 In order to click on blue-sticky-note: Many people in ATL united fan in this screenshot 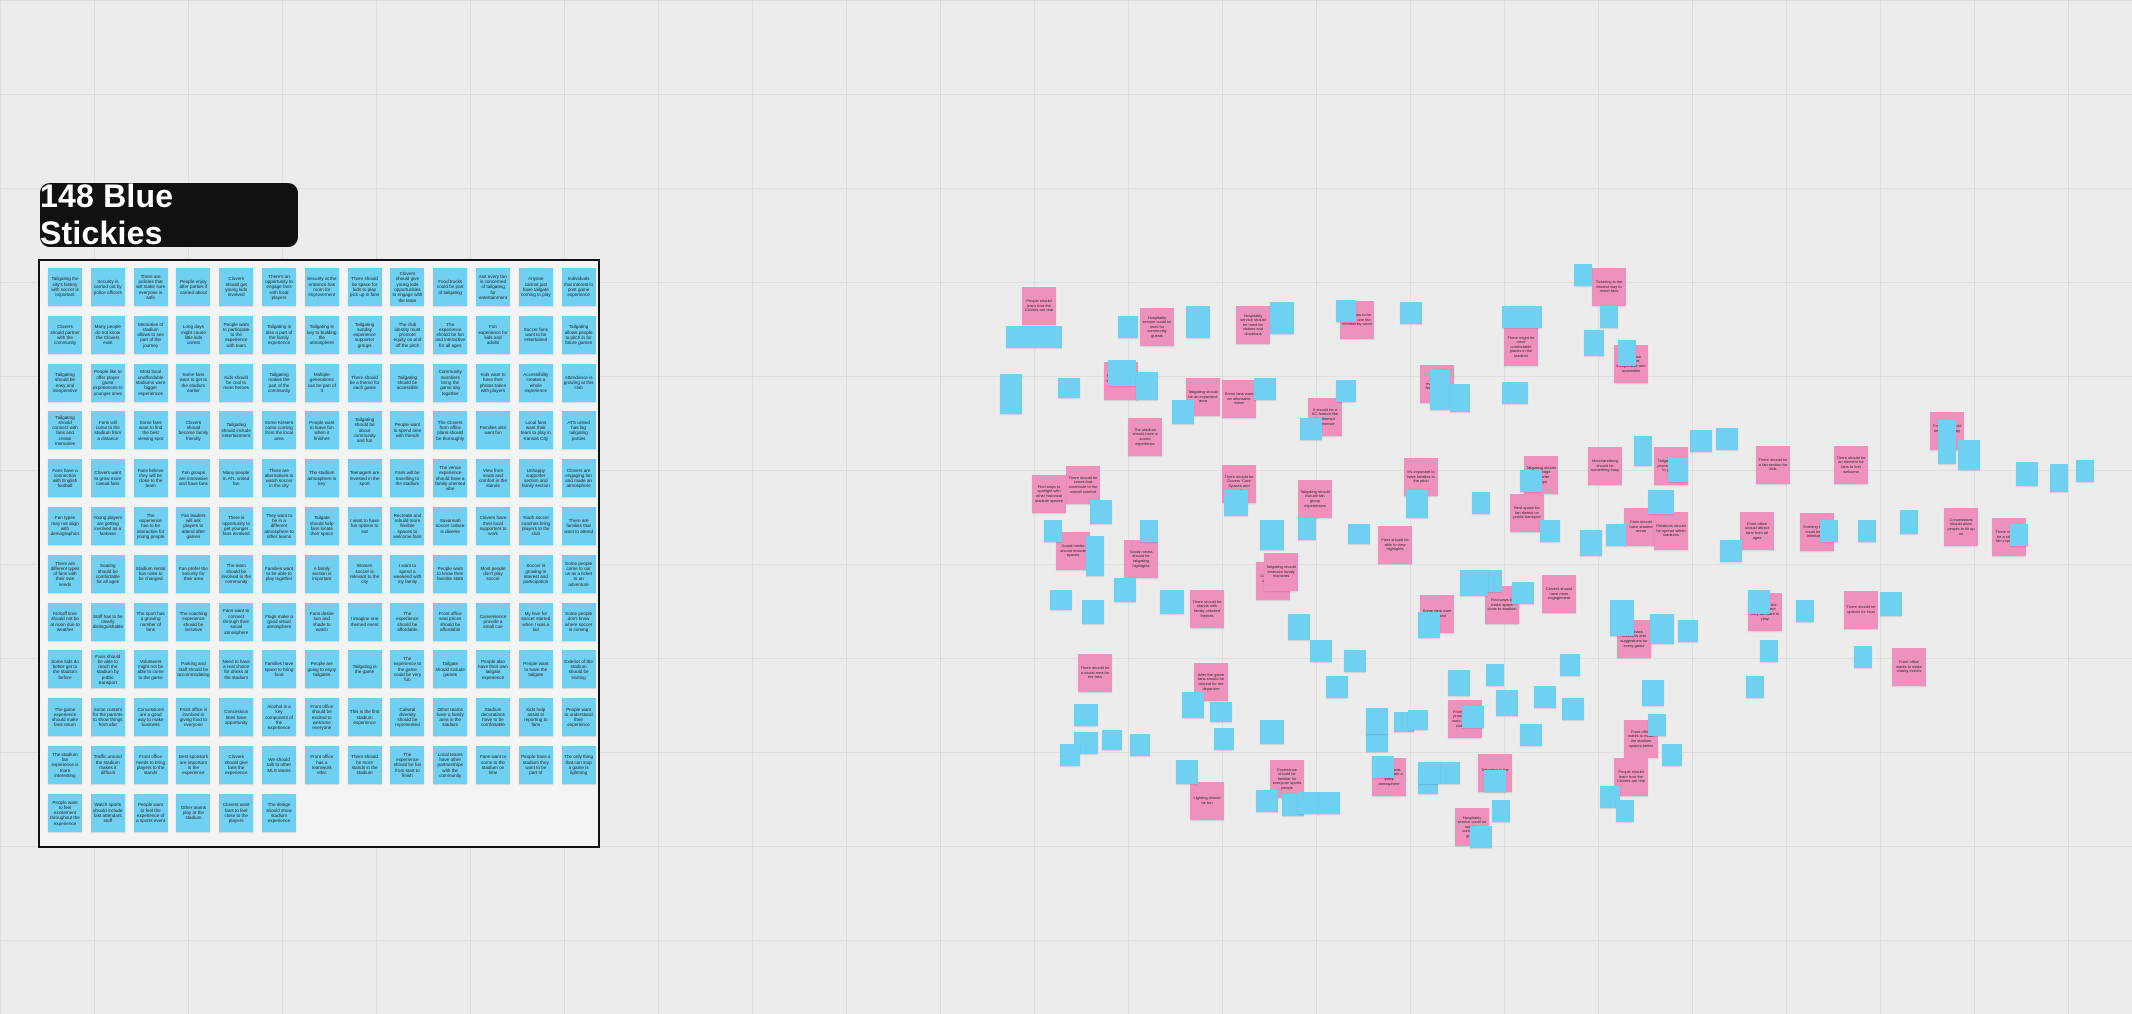, I will do `click(236, 478)`.